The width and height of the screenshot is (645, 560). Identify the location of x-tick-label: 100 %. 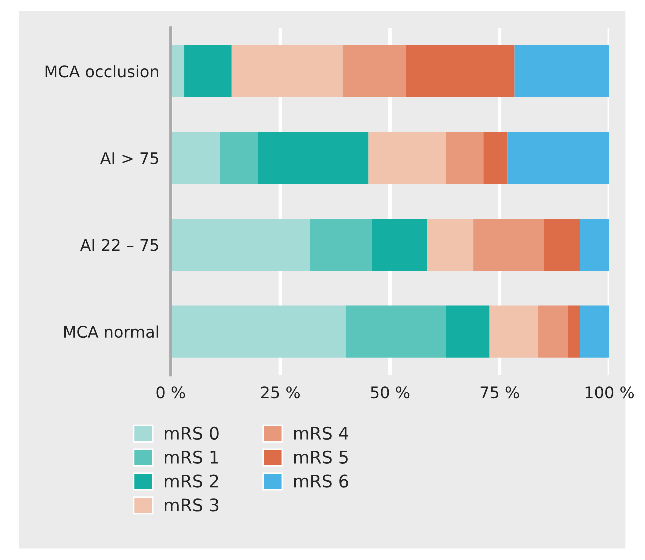
(610, 392).